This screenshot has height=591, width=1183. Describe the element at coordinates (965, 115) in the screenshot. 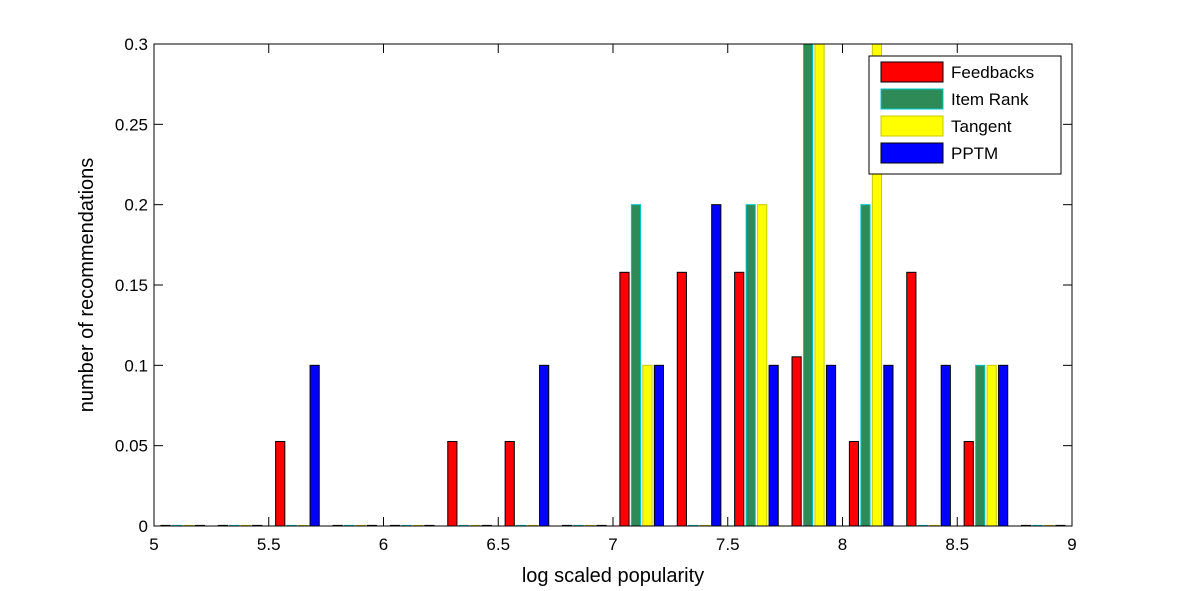

I see `legend: Feedbacks Item Rank Tangent PPTM` at that location.